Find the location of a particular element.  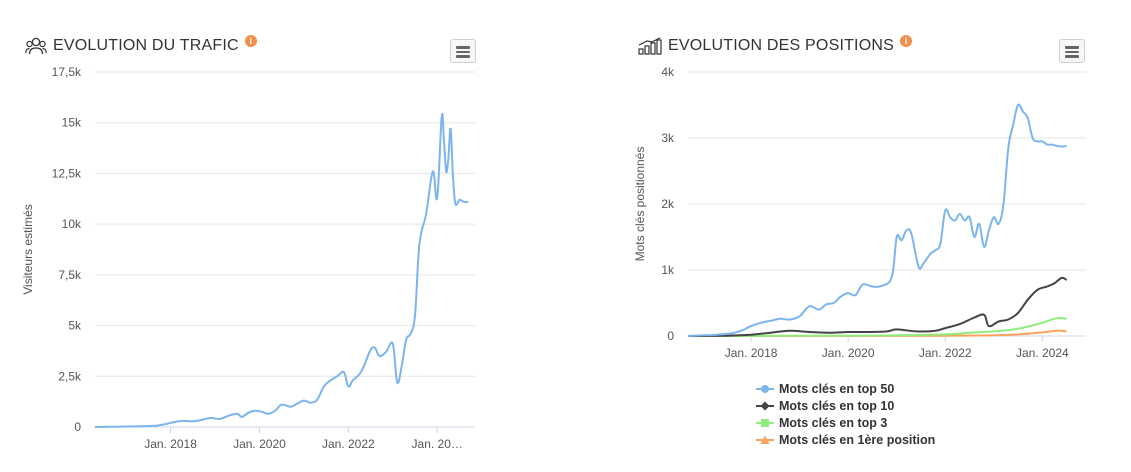

legend-label: Mots clés en top 10 is located at coordinates (837, 405).